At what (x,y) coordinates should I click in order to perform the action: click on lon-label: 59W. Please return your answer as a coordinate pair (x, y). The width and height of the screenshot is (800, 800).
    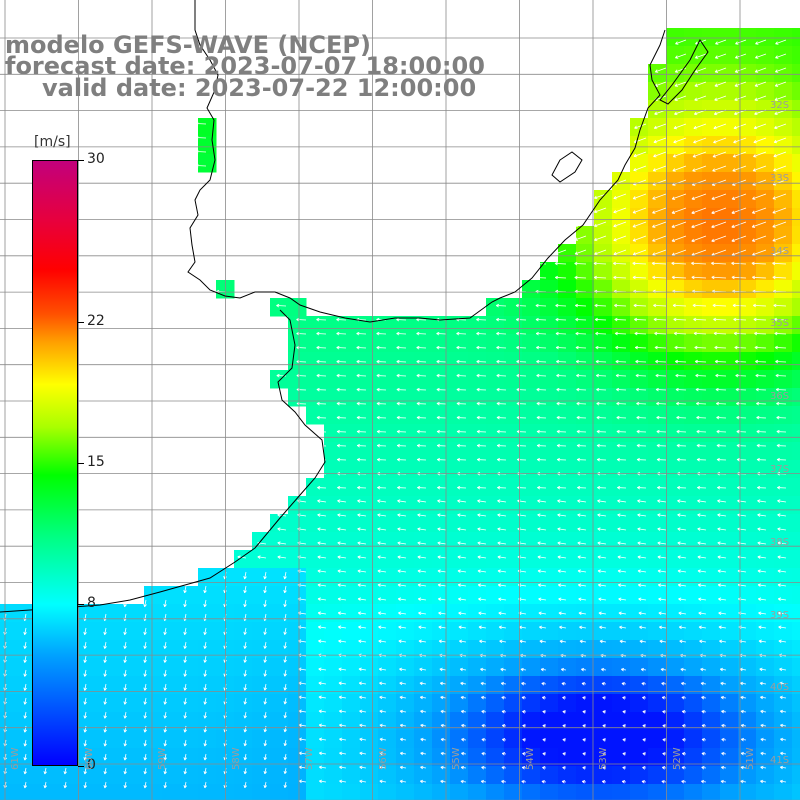
    Looking at the image, I should click on (162, 758).